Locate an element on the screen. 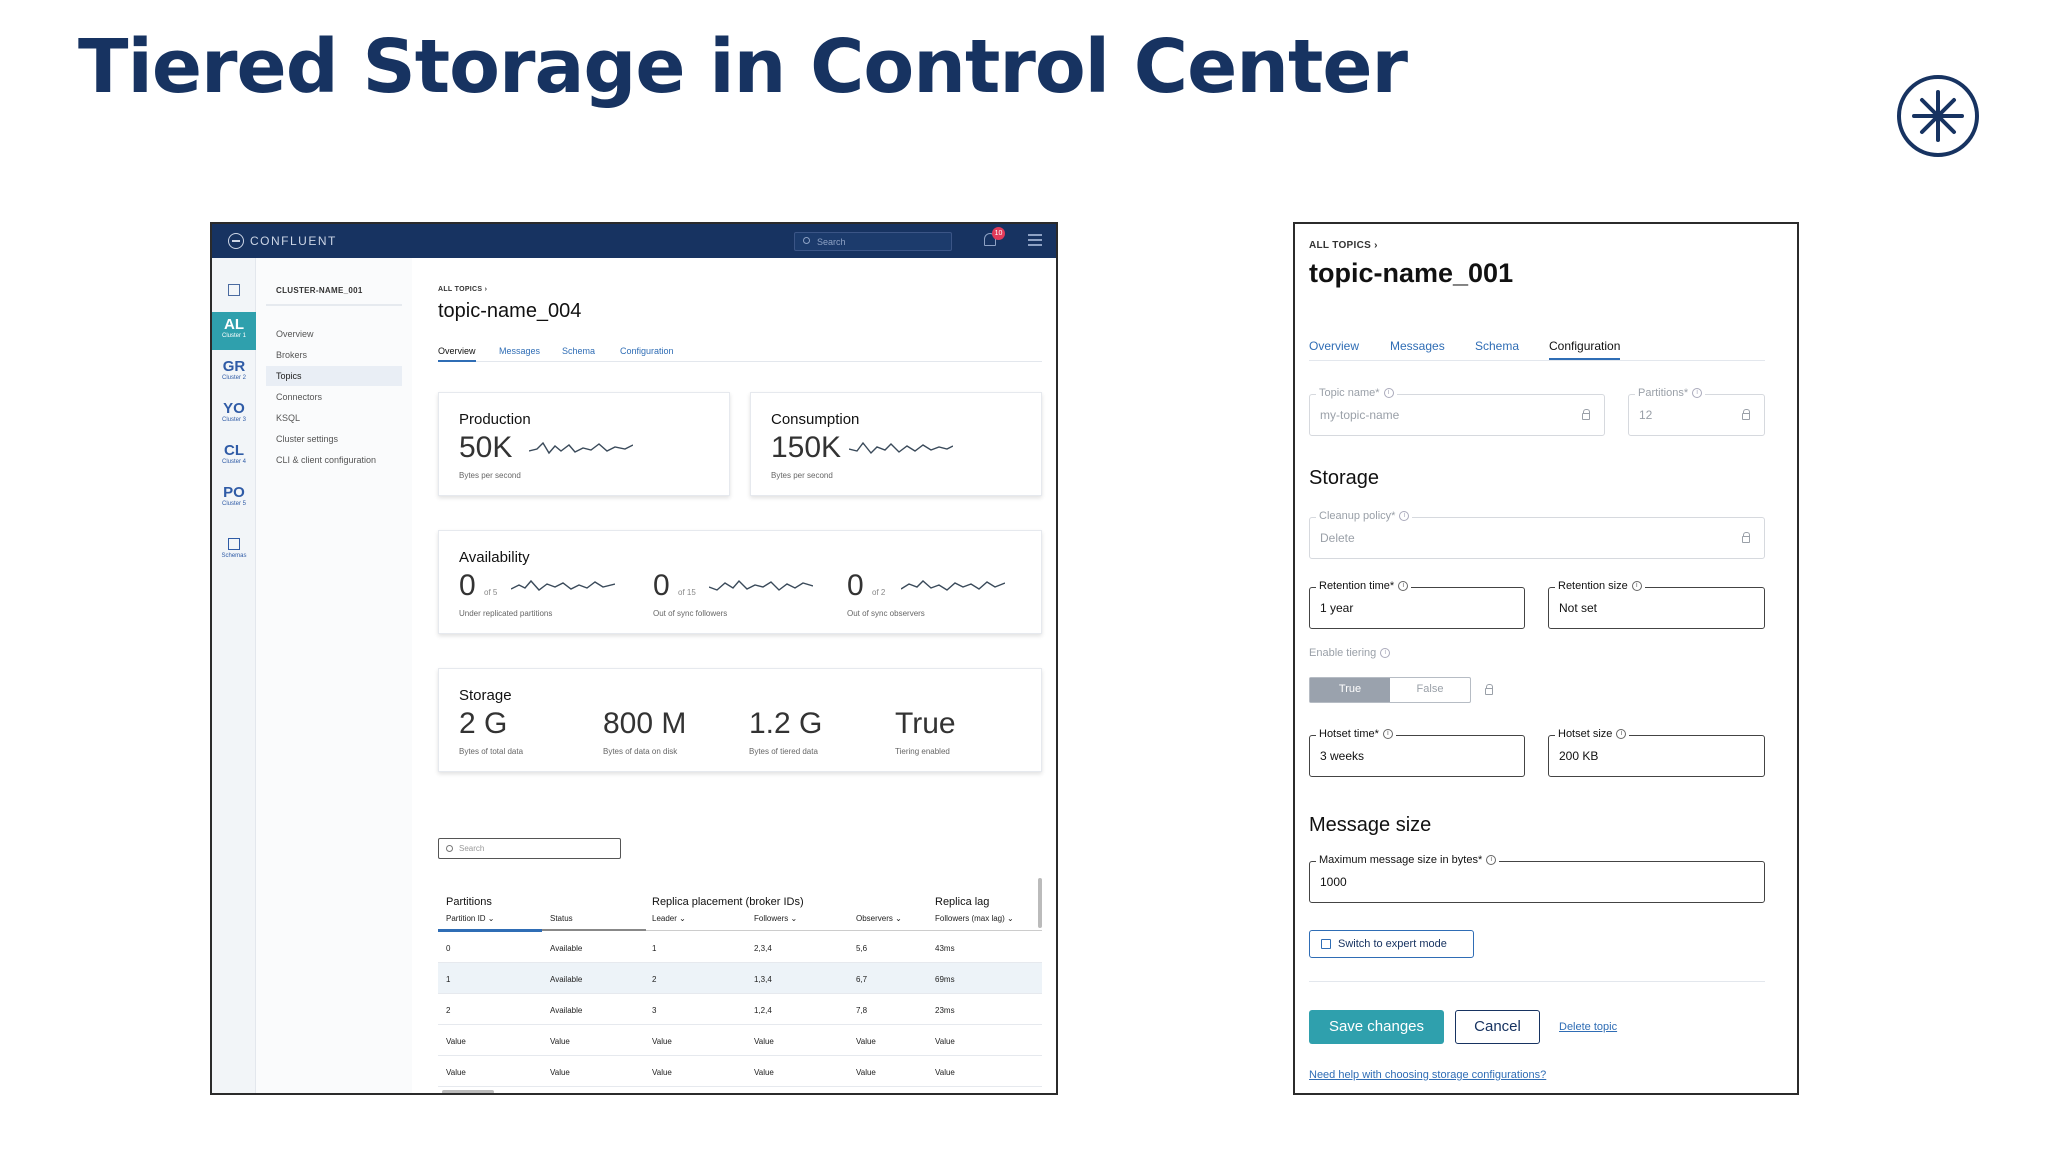  table-row: 2 Available 3 1,2,4 7,8 23ms is located at coordinates (740, 1009).